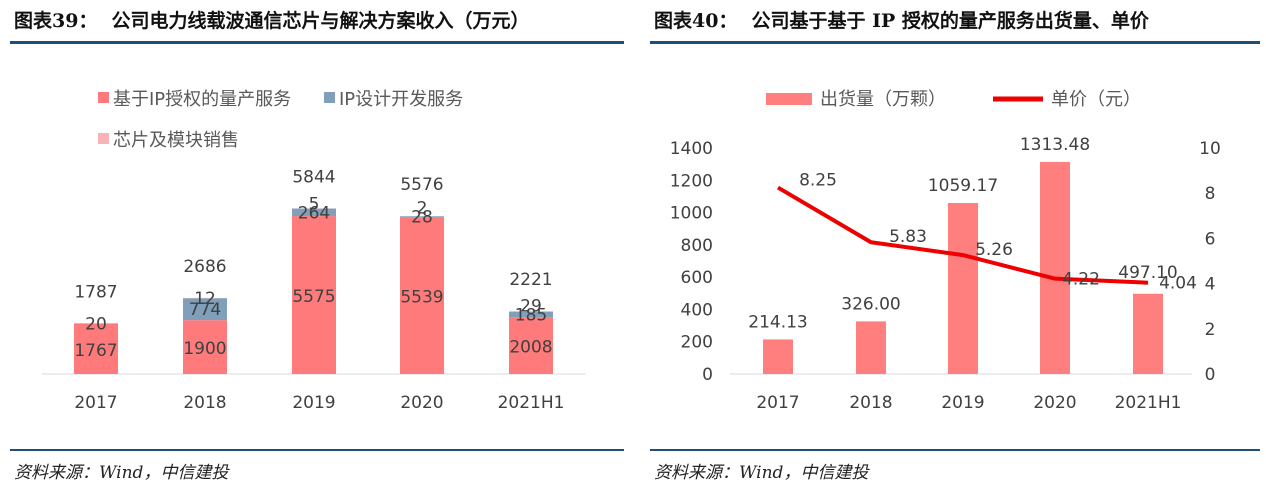 The width and height of the screenshot is (1266, 485). What do you see at coordinates (994, 250) in the screenshot?
I see `price-value-label: 5.26` at bounding box center [994, 250].